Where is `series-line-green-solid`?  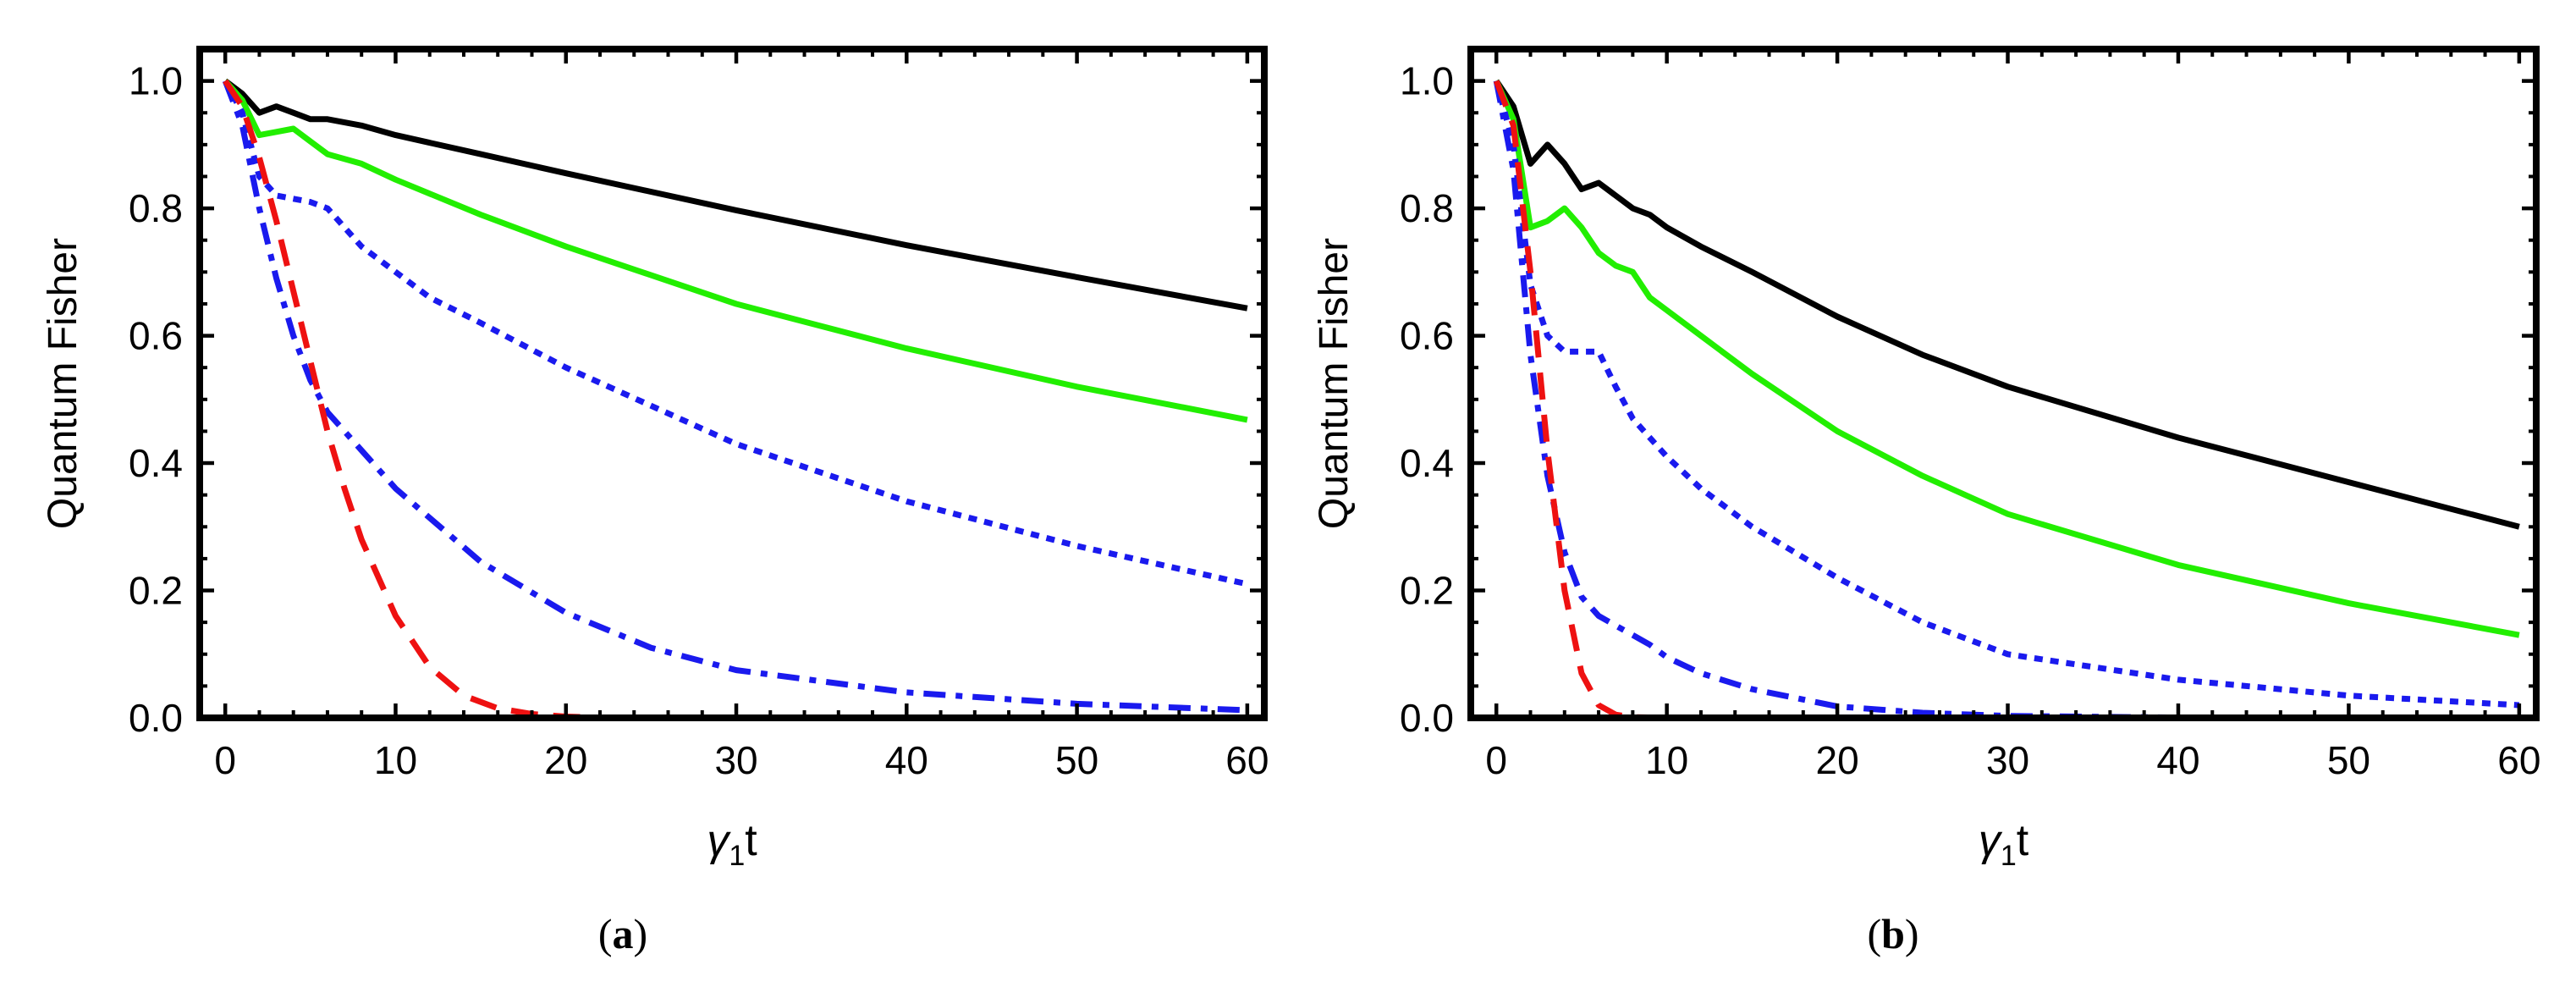
series-line-green-solid is located at coordinates (735, 251).